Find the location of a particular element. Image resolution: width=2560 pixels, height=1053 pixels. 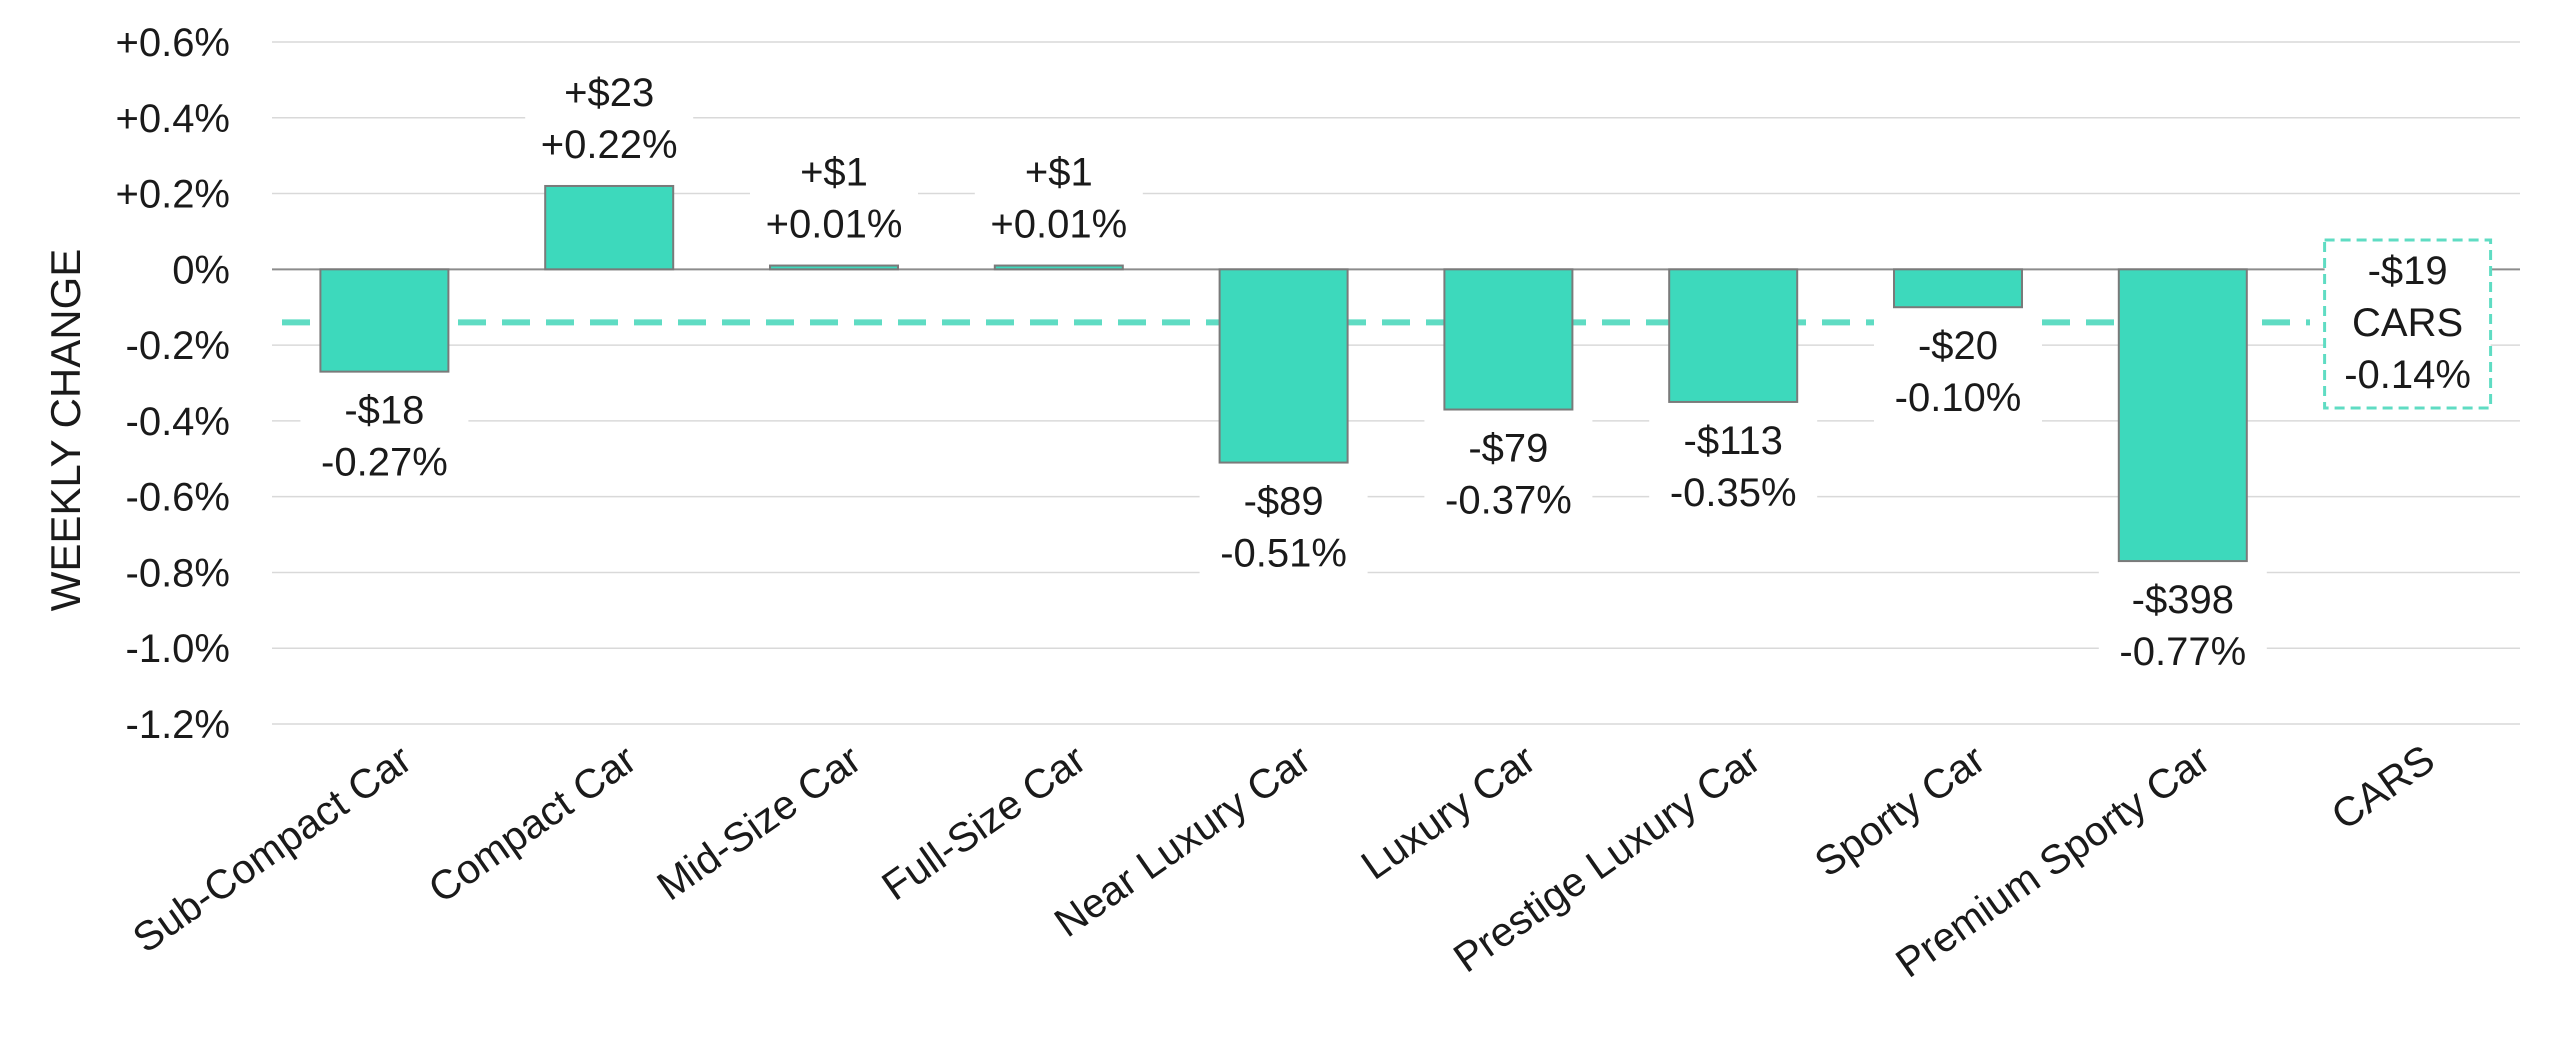

dollar-change-label: -$89 is located at coordinates (1284, 502).